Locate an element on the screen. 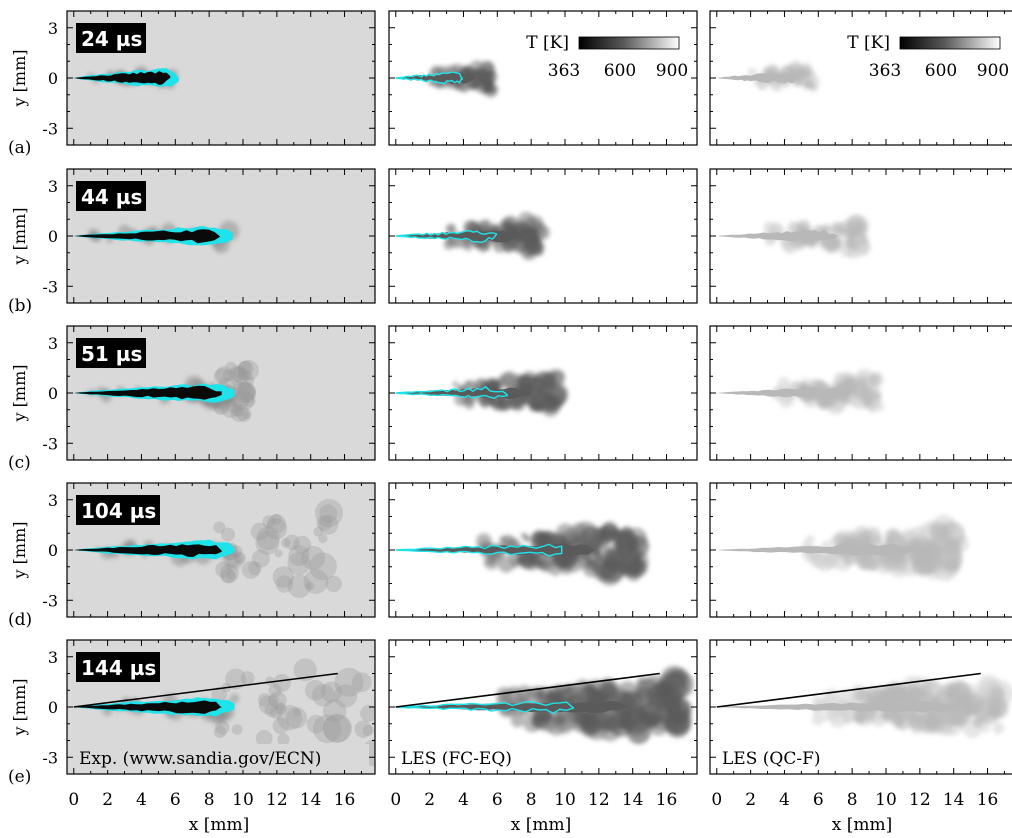 This screenshot has width=1012, height=838. x-tick-label: 10 is located at coordinates (565, 800).